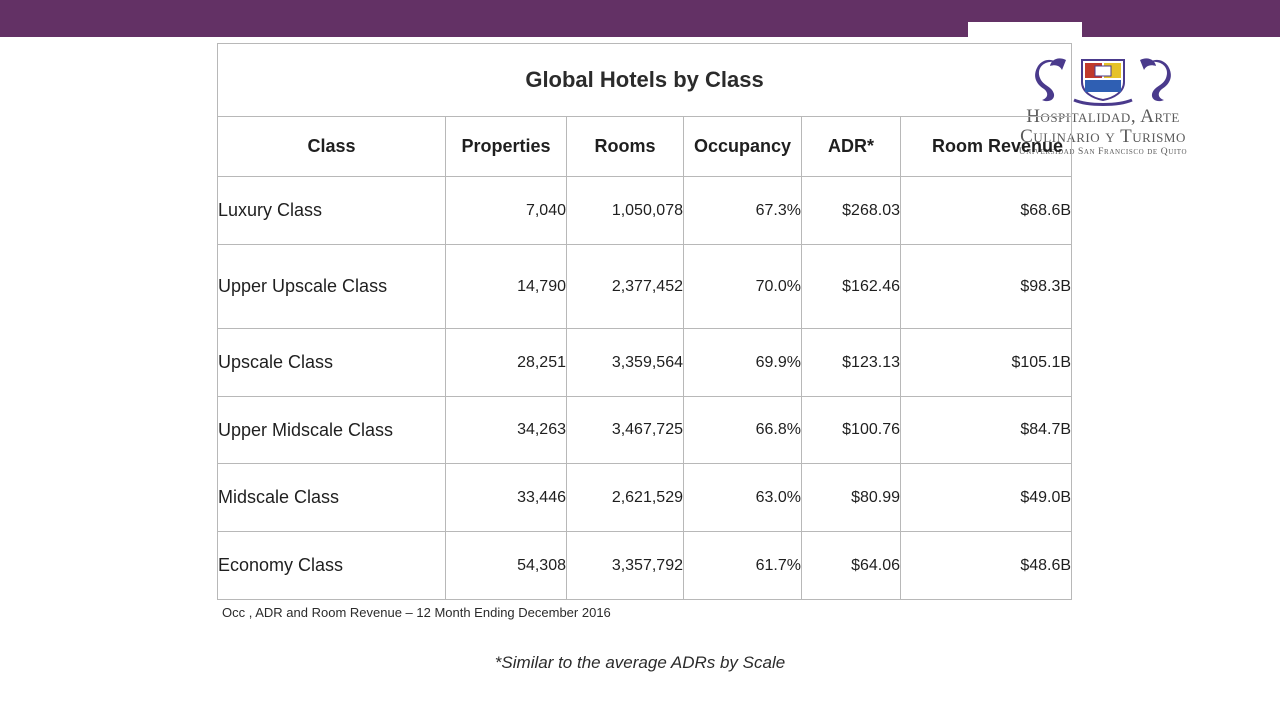 The height and width of the screenshot is (720, 1280). What do you see at coordinates (851, 210) in the screenshot?
I see `cell-adr: $268.03` at bounding box center [851, 210].